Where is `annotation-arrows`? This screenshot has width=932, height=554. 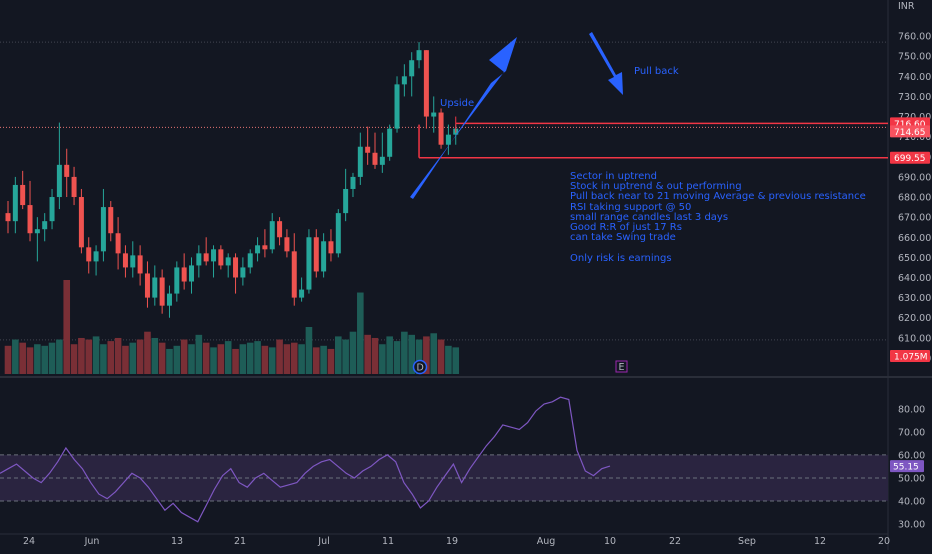
annotation-arrows is located at coordinates (516, 115).